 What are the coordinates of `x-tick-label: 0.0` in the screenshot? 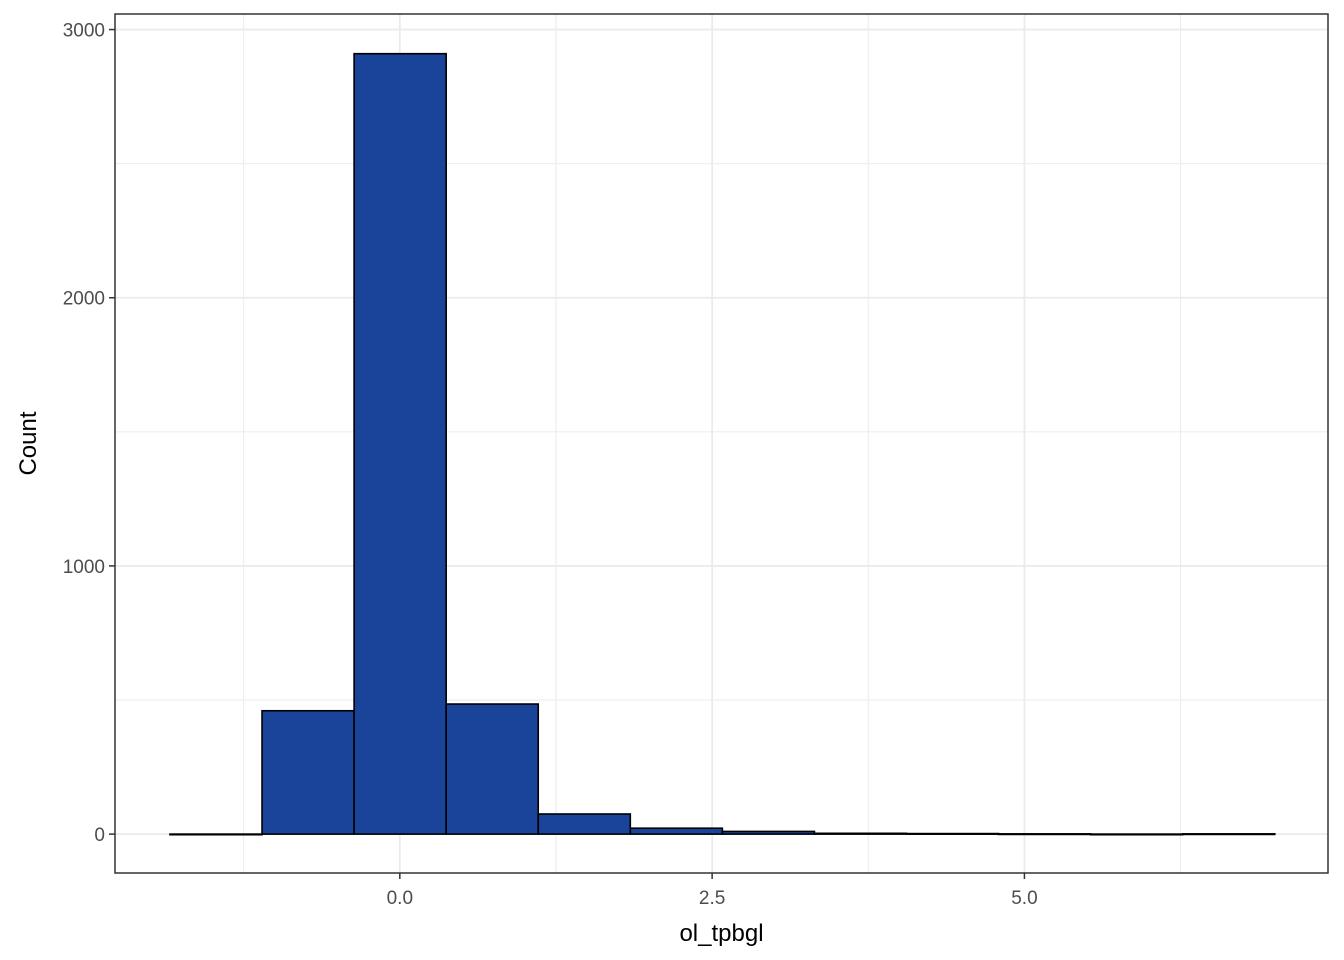 It's located at (400, 898).